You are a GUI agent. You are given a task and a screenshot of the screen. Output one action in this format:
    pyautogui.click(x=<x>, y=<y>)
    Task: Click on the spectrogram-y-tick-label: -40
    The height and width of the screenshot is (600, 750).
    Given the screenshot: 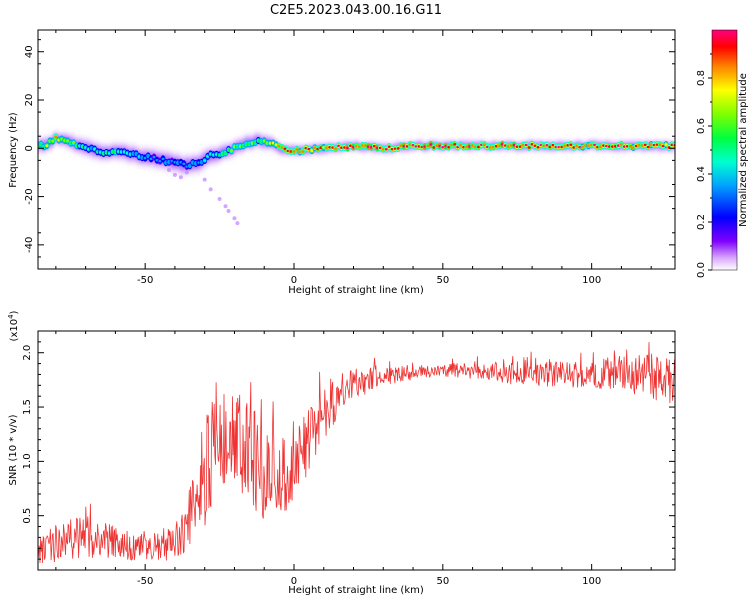 What is the action you would take?
    pyautogui.click(x=29, y=245)
    